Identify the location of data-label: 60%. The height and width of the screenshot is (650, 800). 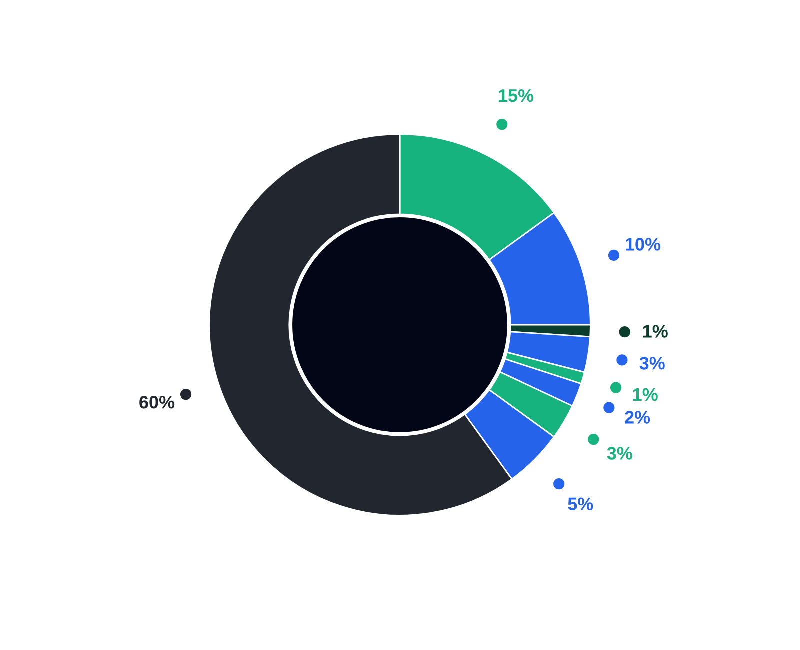
(157, 402).